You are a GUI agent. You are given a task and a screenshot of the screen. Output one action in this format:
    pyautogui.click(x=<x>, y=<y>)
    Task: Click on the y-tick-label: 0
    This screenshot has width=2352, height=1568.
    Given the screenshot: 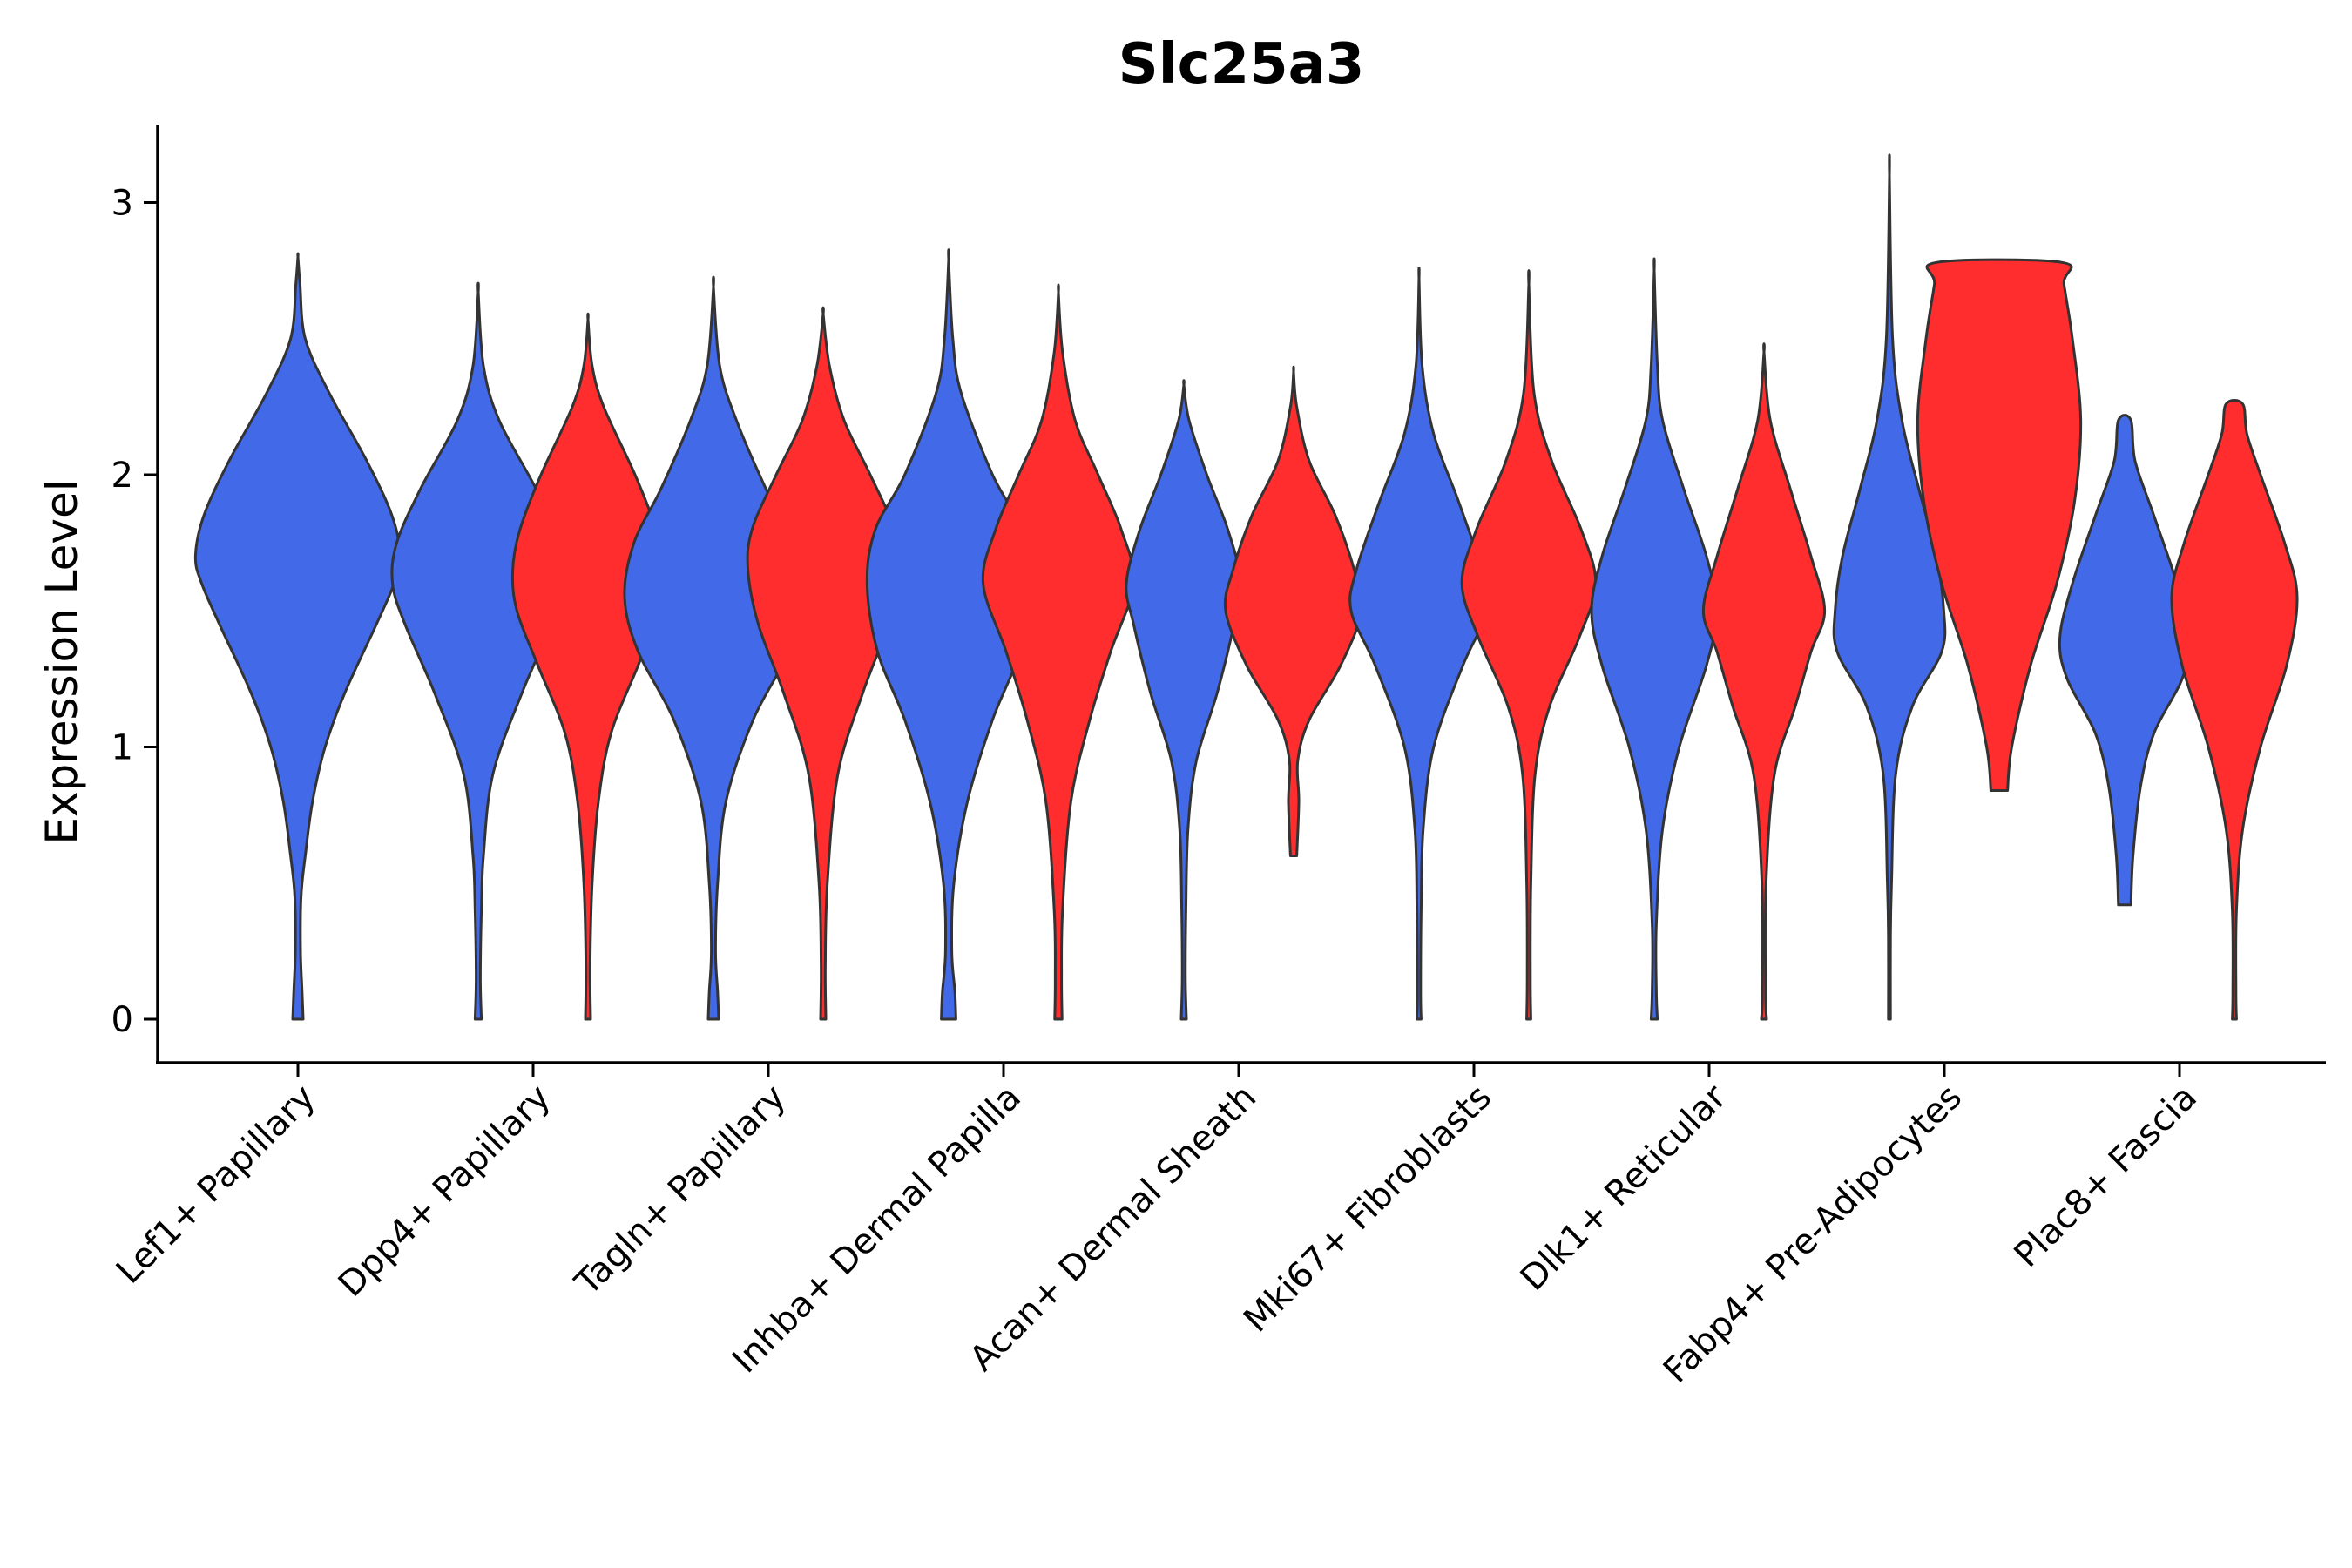 What is the action you would take?
    pyautogui.click(x=122, y=1020)
    